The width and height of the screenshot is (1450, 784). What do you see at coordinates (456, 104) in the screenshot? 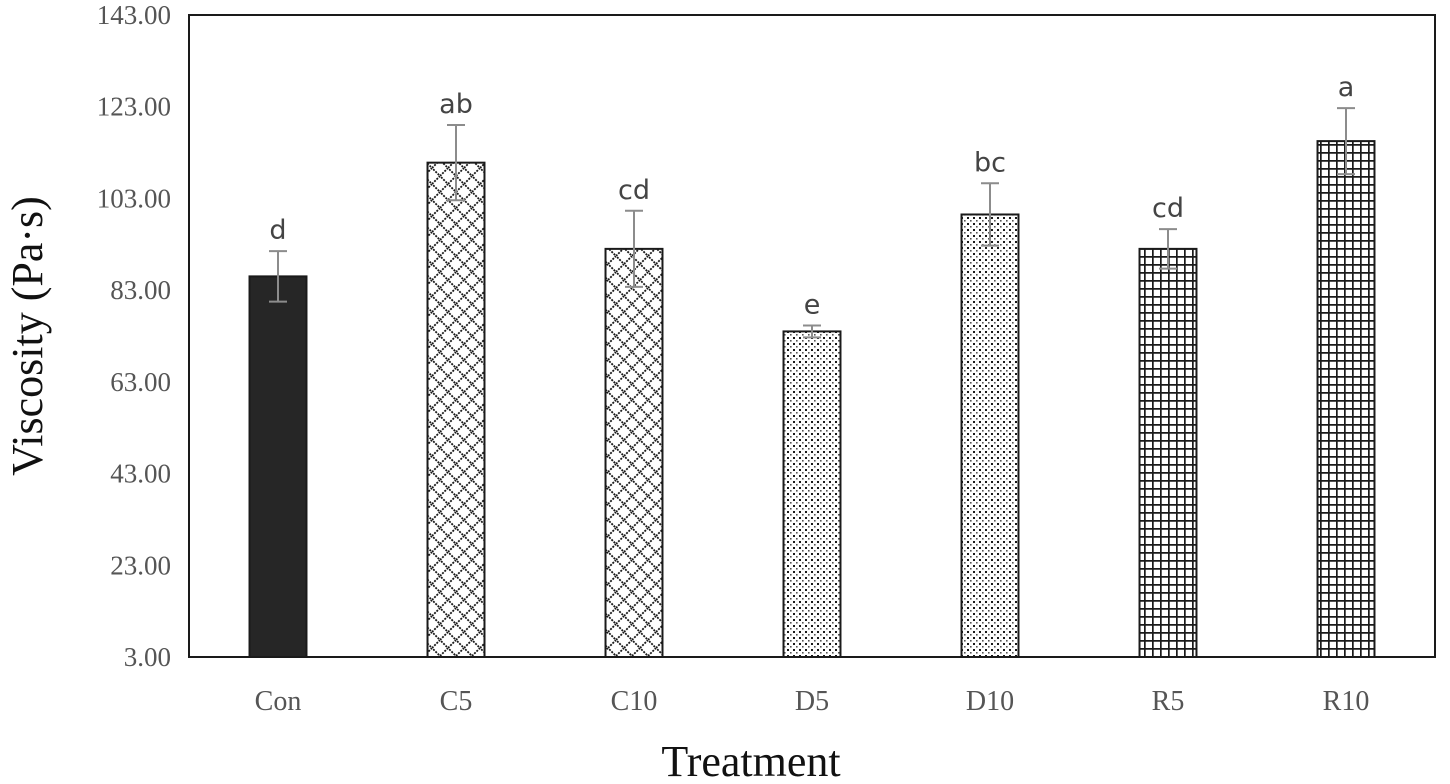
I see `significance-label: ab` at bounding box center [456, 104].